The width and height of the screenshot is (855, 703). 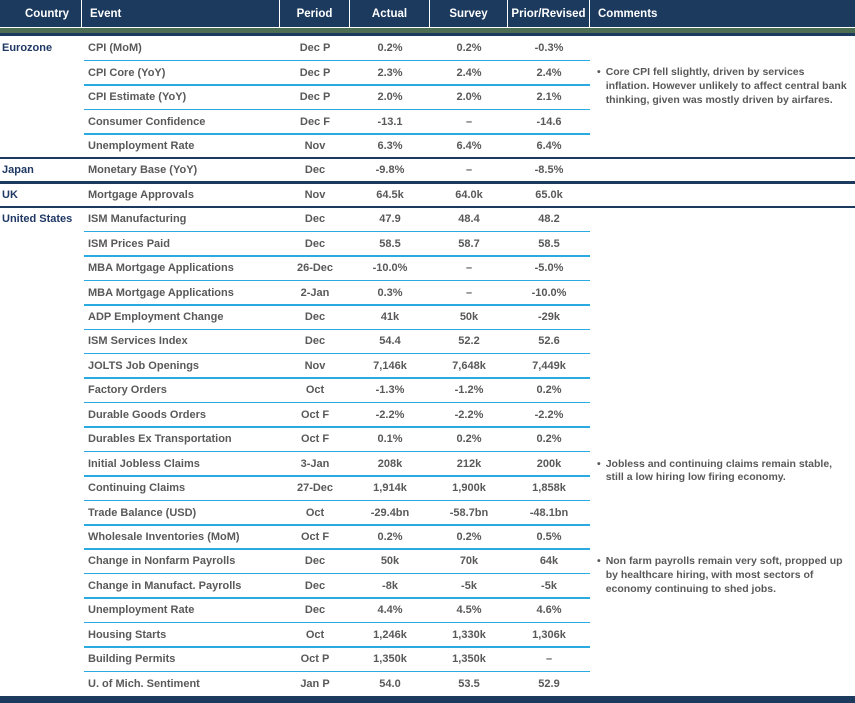 I want to click on prior-value: -10.0%, so click(x=549, y=292).